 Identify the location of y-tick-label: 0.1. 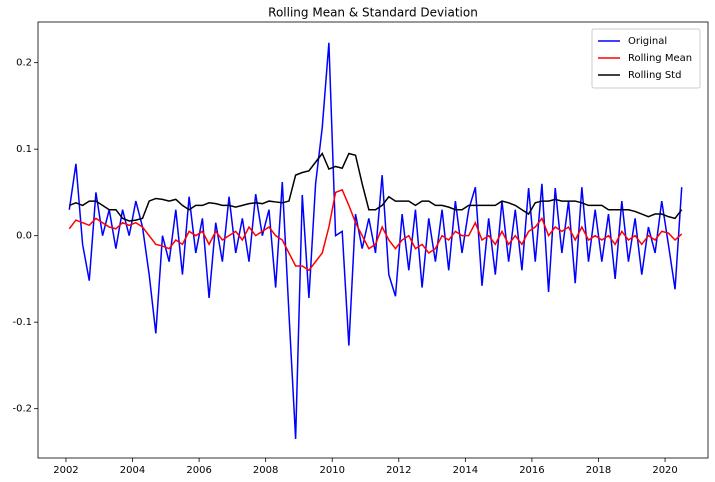
(24, 149).